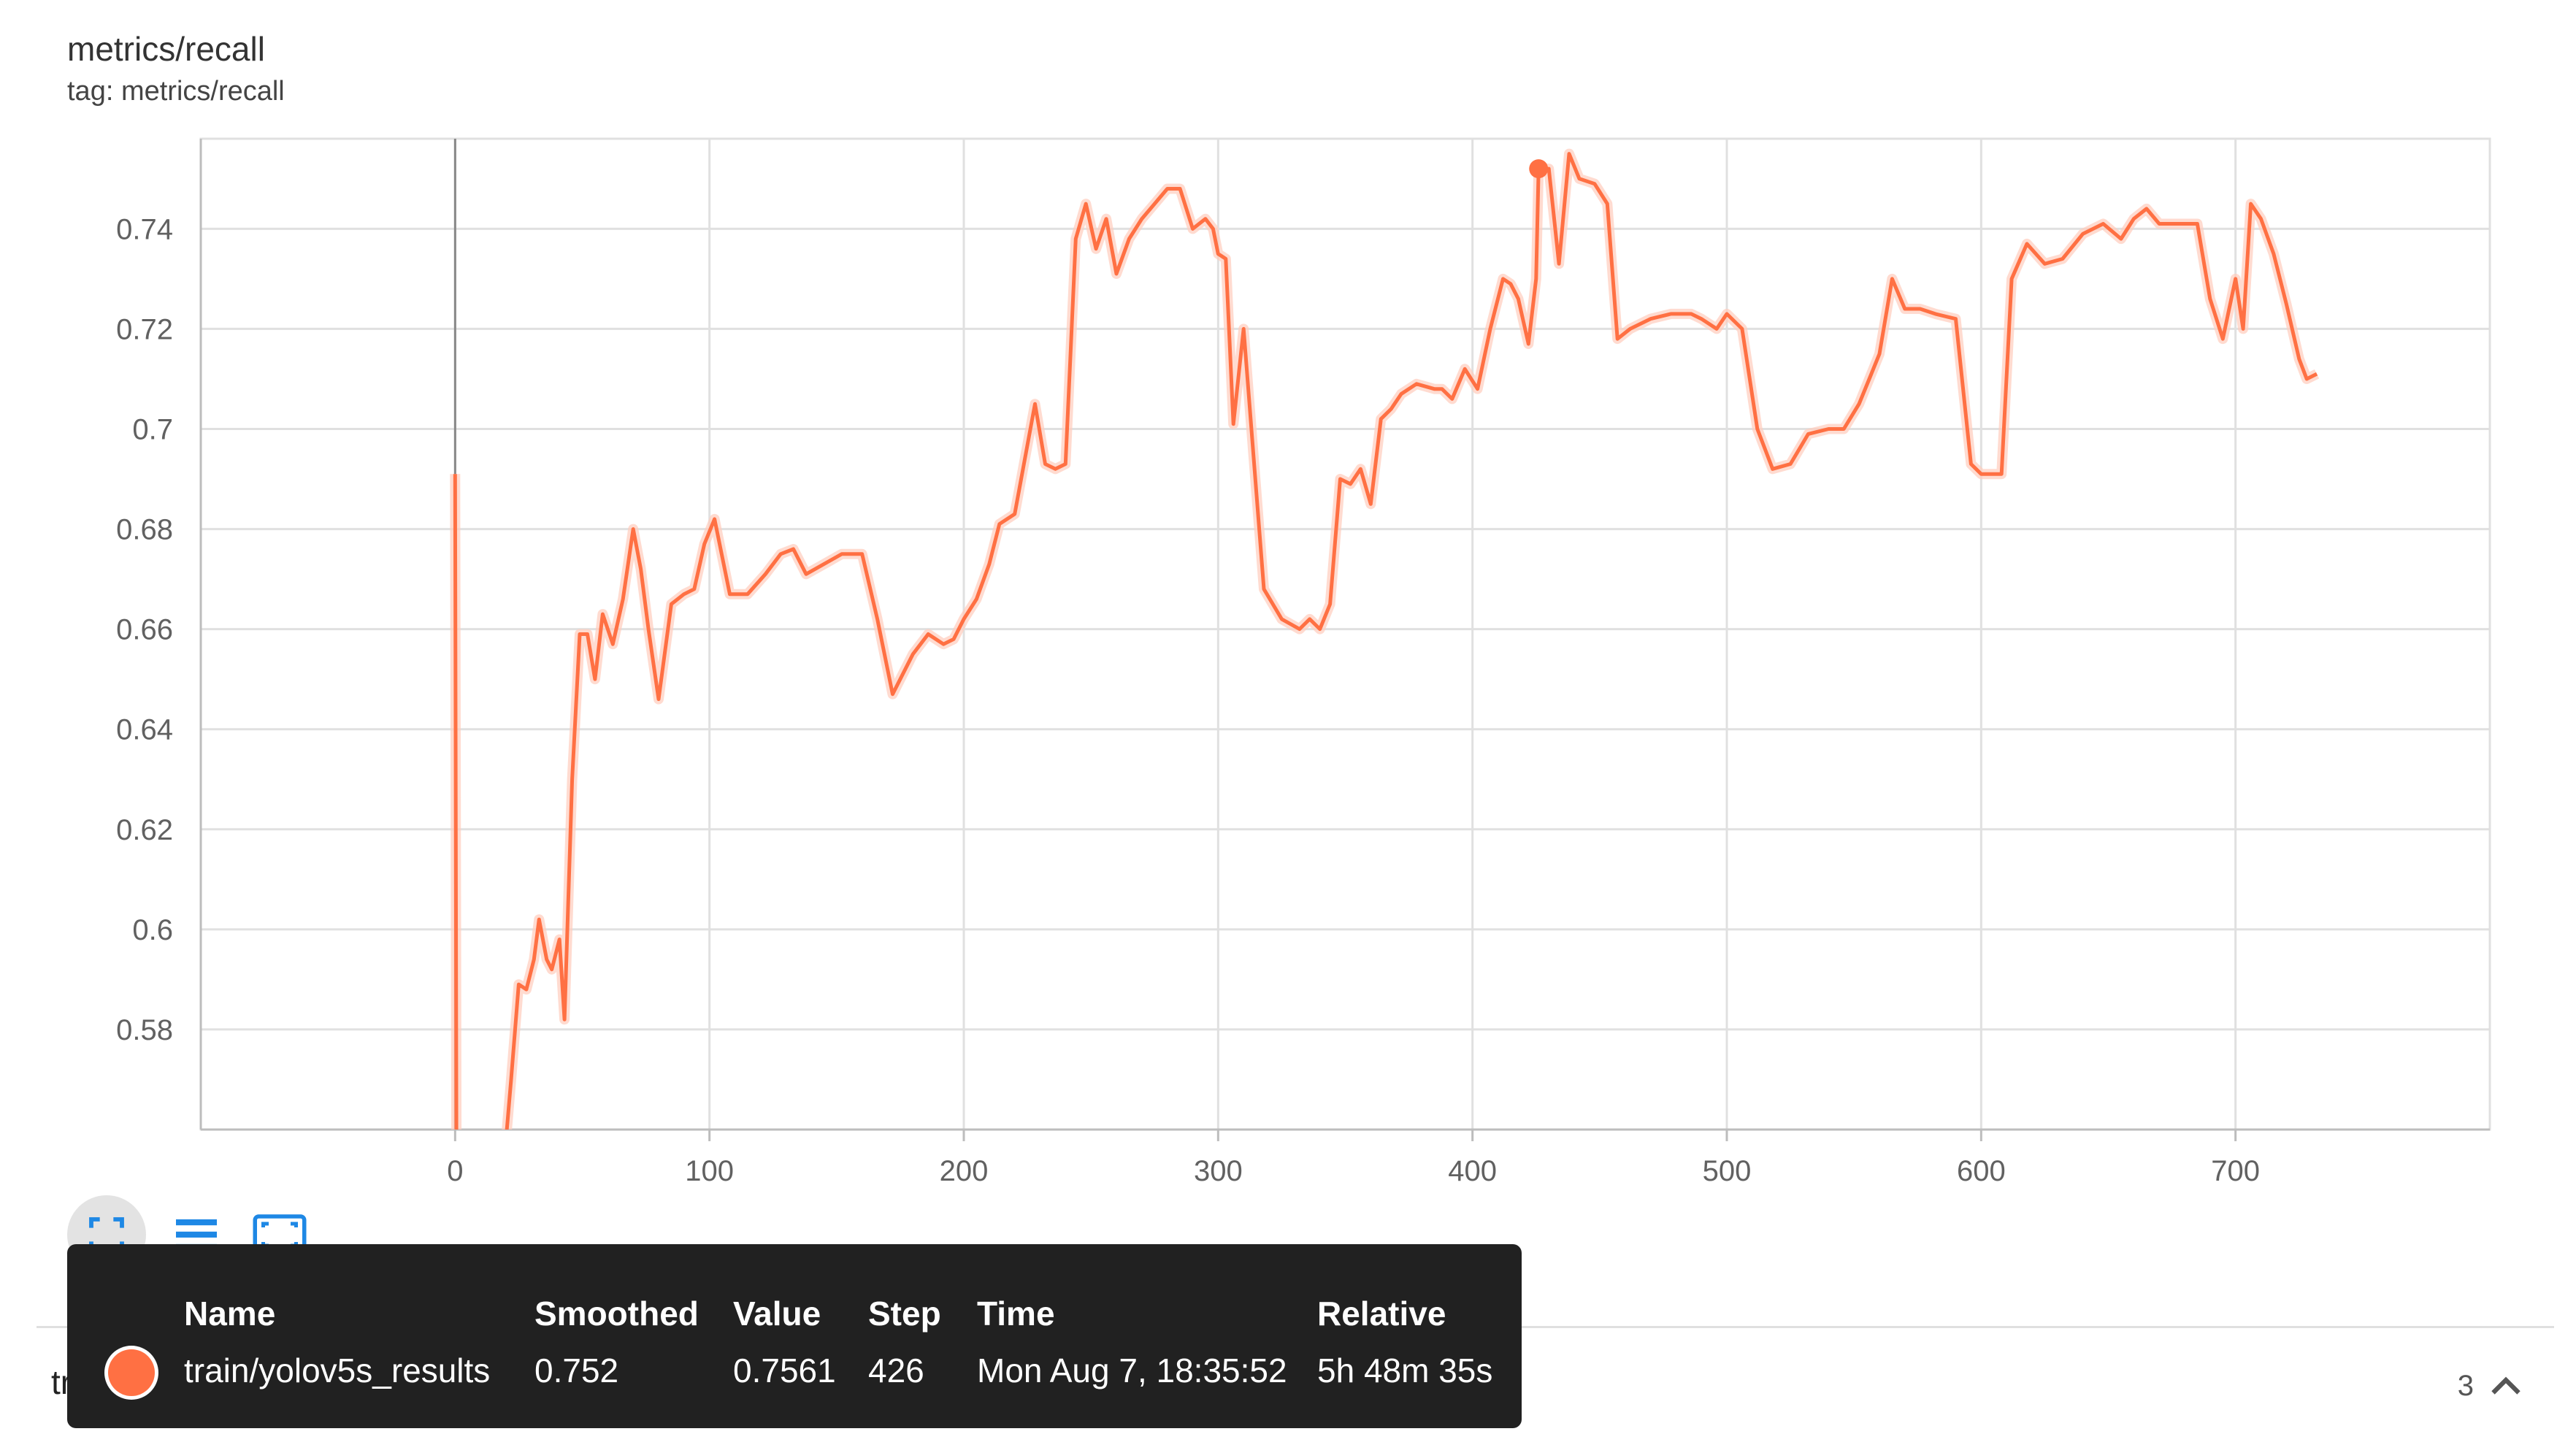 This screenshot has height=1453, width=2576. What do you see at coordinates (131, 1372) in the screenshot?
I see `series-color-swatch` at bounding box center [131, 1372].